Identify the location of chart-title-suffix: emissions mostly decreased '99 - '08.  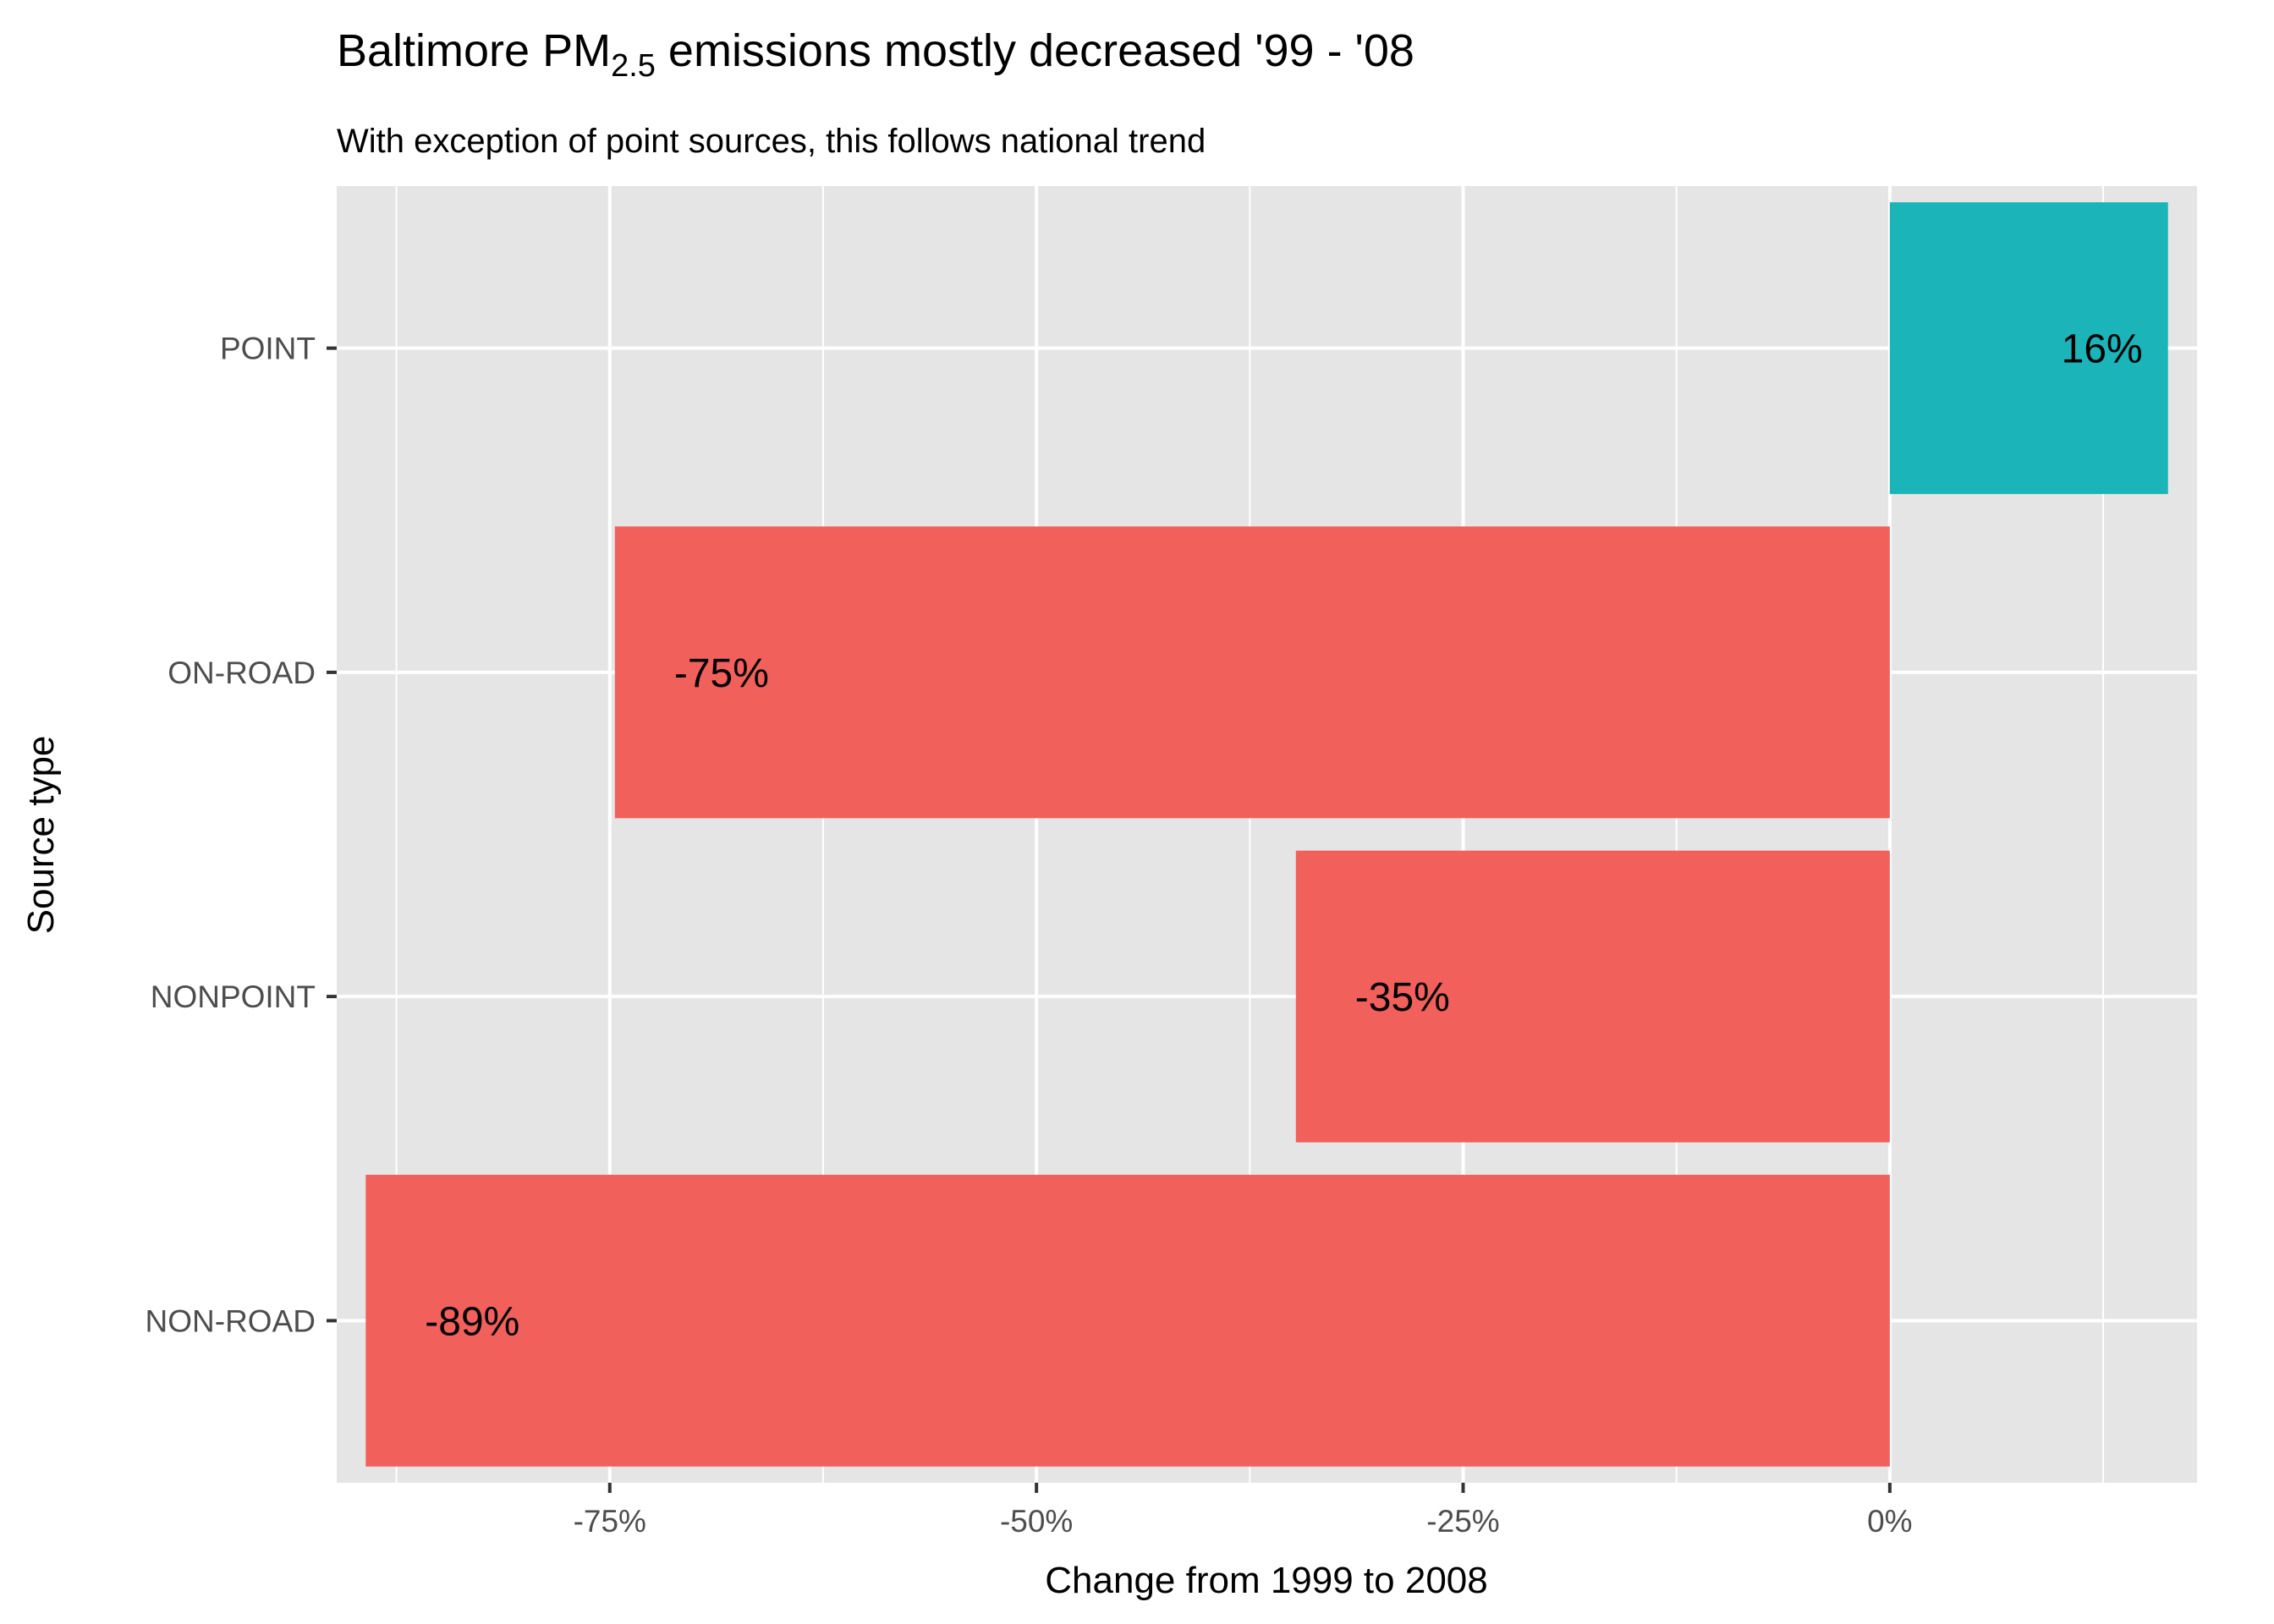
(1035, 51).